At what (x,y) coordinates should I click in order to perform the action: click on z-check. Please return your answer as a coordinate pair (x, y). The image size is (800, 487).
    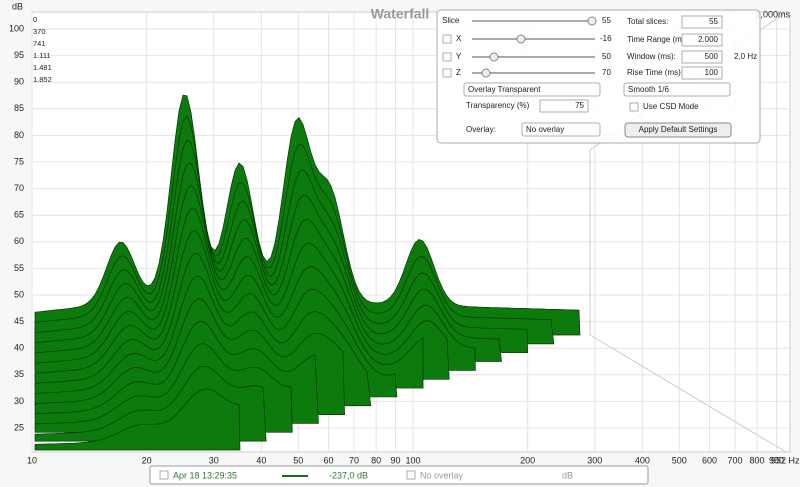
    Looking at the image, I should click on (447, 73).